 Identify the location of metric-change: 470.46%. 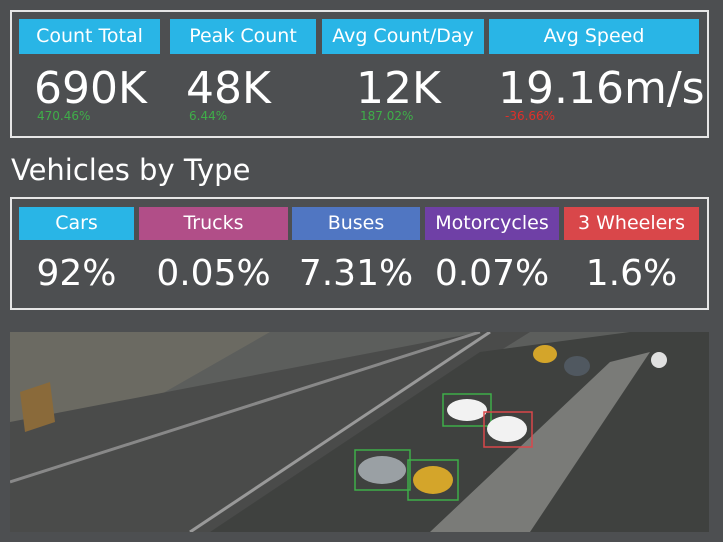
(64, 116).